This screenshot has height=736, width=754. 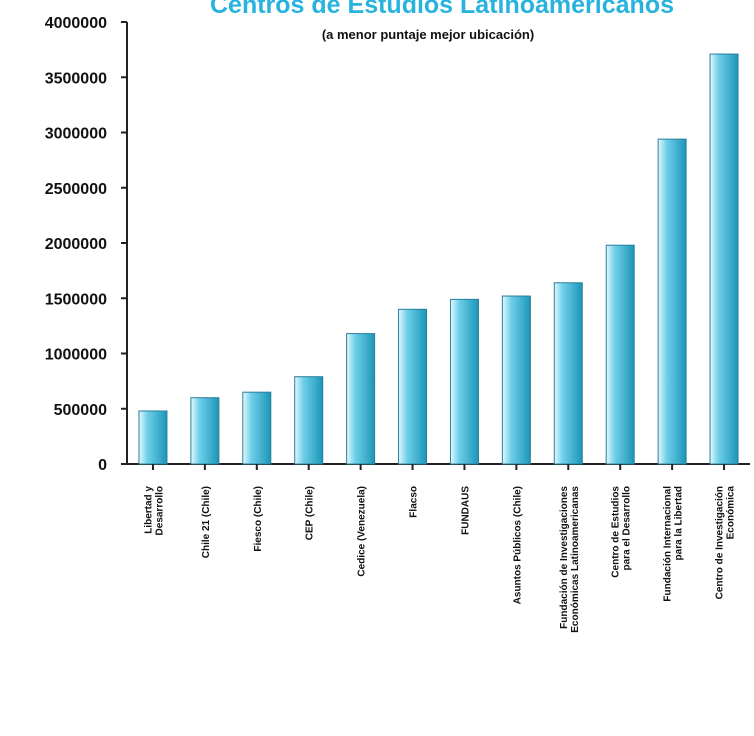 What do you see at coordinates (720, 542) in the screenshot?
I see `x-tick-label-line: Centro de Investigación` at bounding box center [720, 542].